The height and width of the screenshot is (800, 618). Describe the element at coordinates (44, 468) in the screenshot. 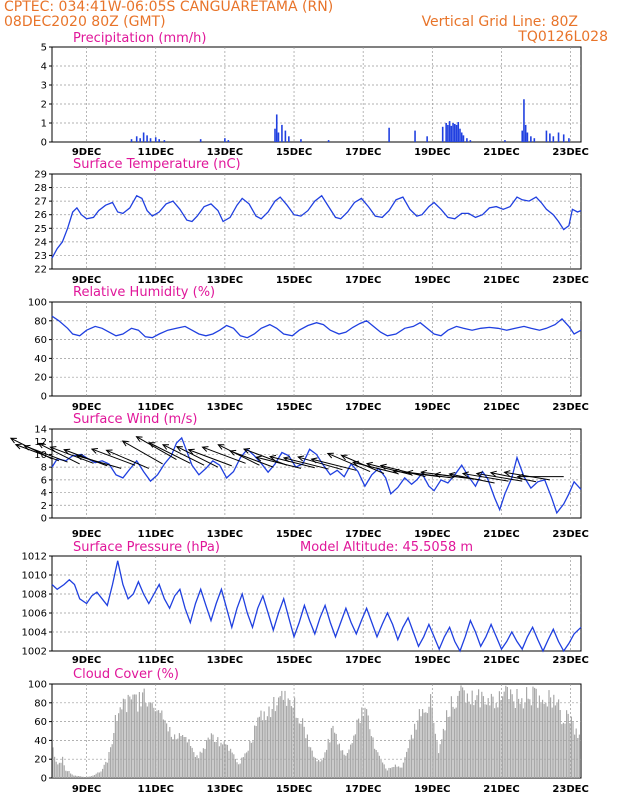

I see `panel-3-ytick-label: 8` at that location.